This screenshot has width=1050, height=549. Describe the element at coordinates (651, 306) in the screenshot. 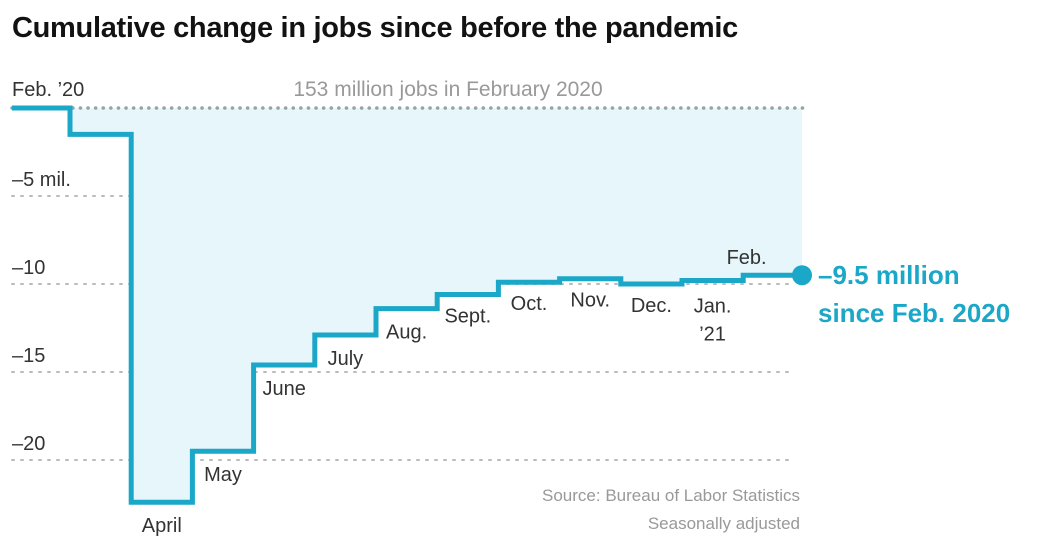

I see `month-label: Dec.` at that location.